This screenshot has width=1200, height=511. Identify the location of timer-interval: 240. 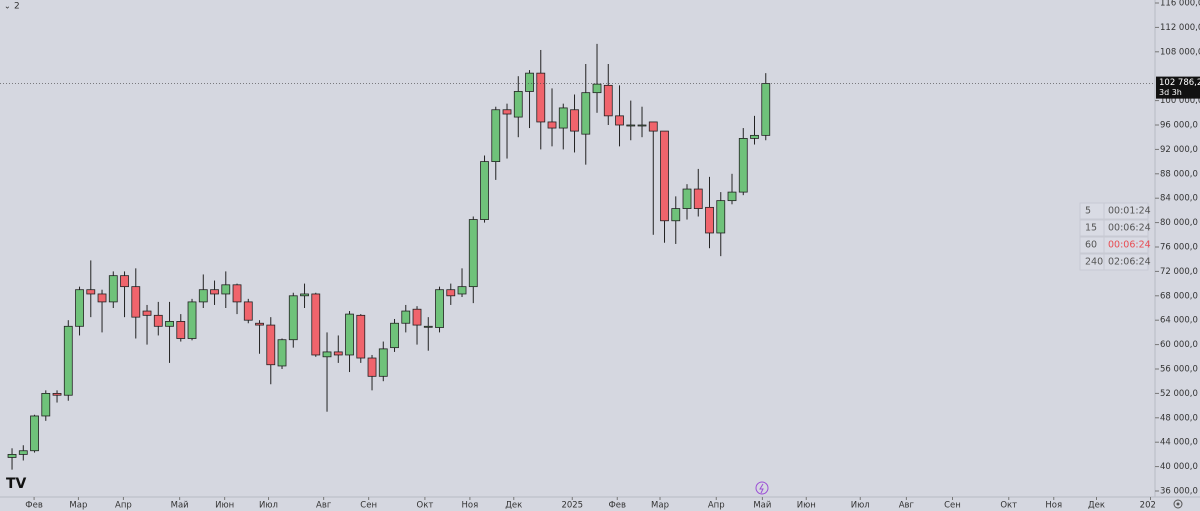
(1094, 262).